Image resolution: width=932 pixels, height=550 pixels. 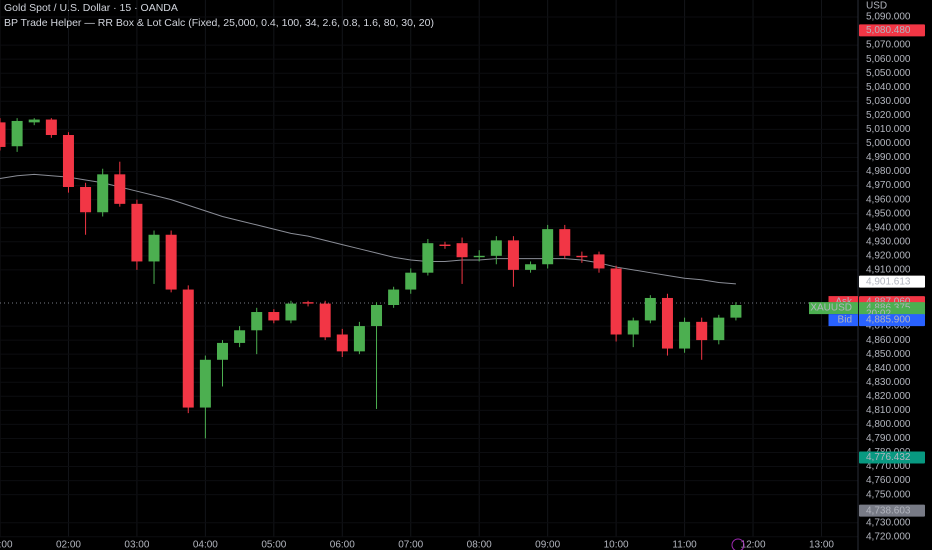 I want to click on y-tick-label: 4,860.000, so click(x=888, y=340).